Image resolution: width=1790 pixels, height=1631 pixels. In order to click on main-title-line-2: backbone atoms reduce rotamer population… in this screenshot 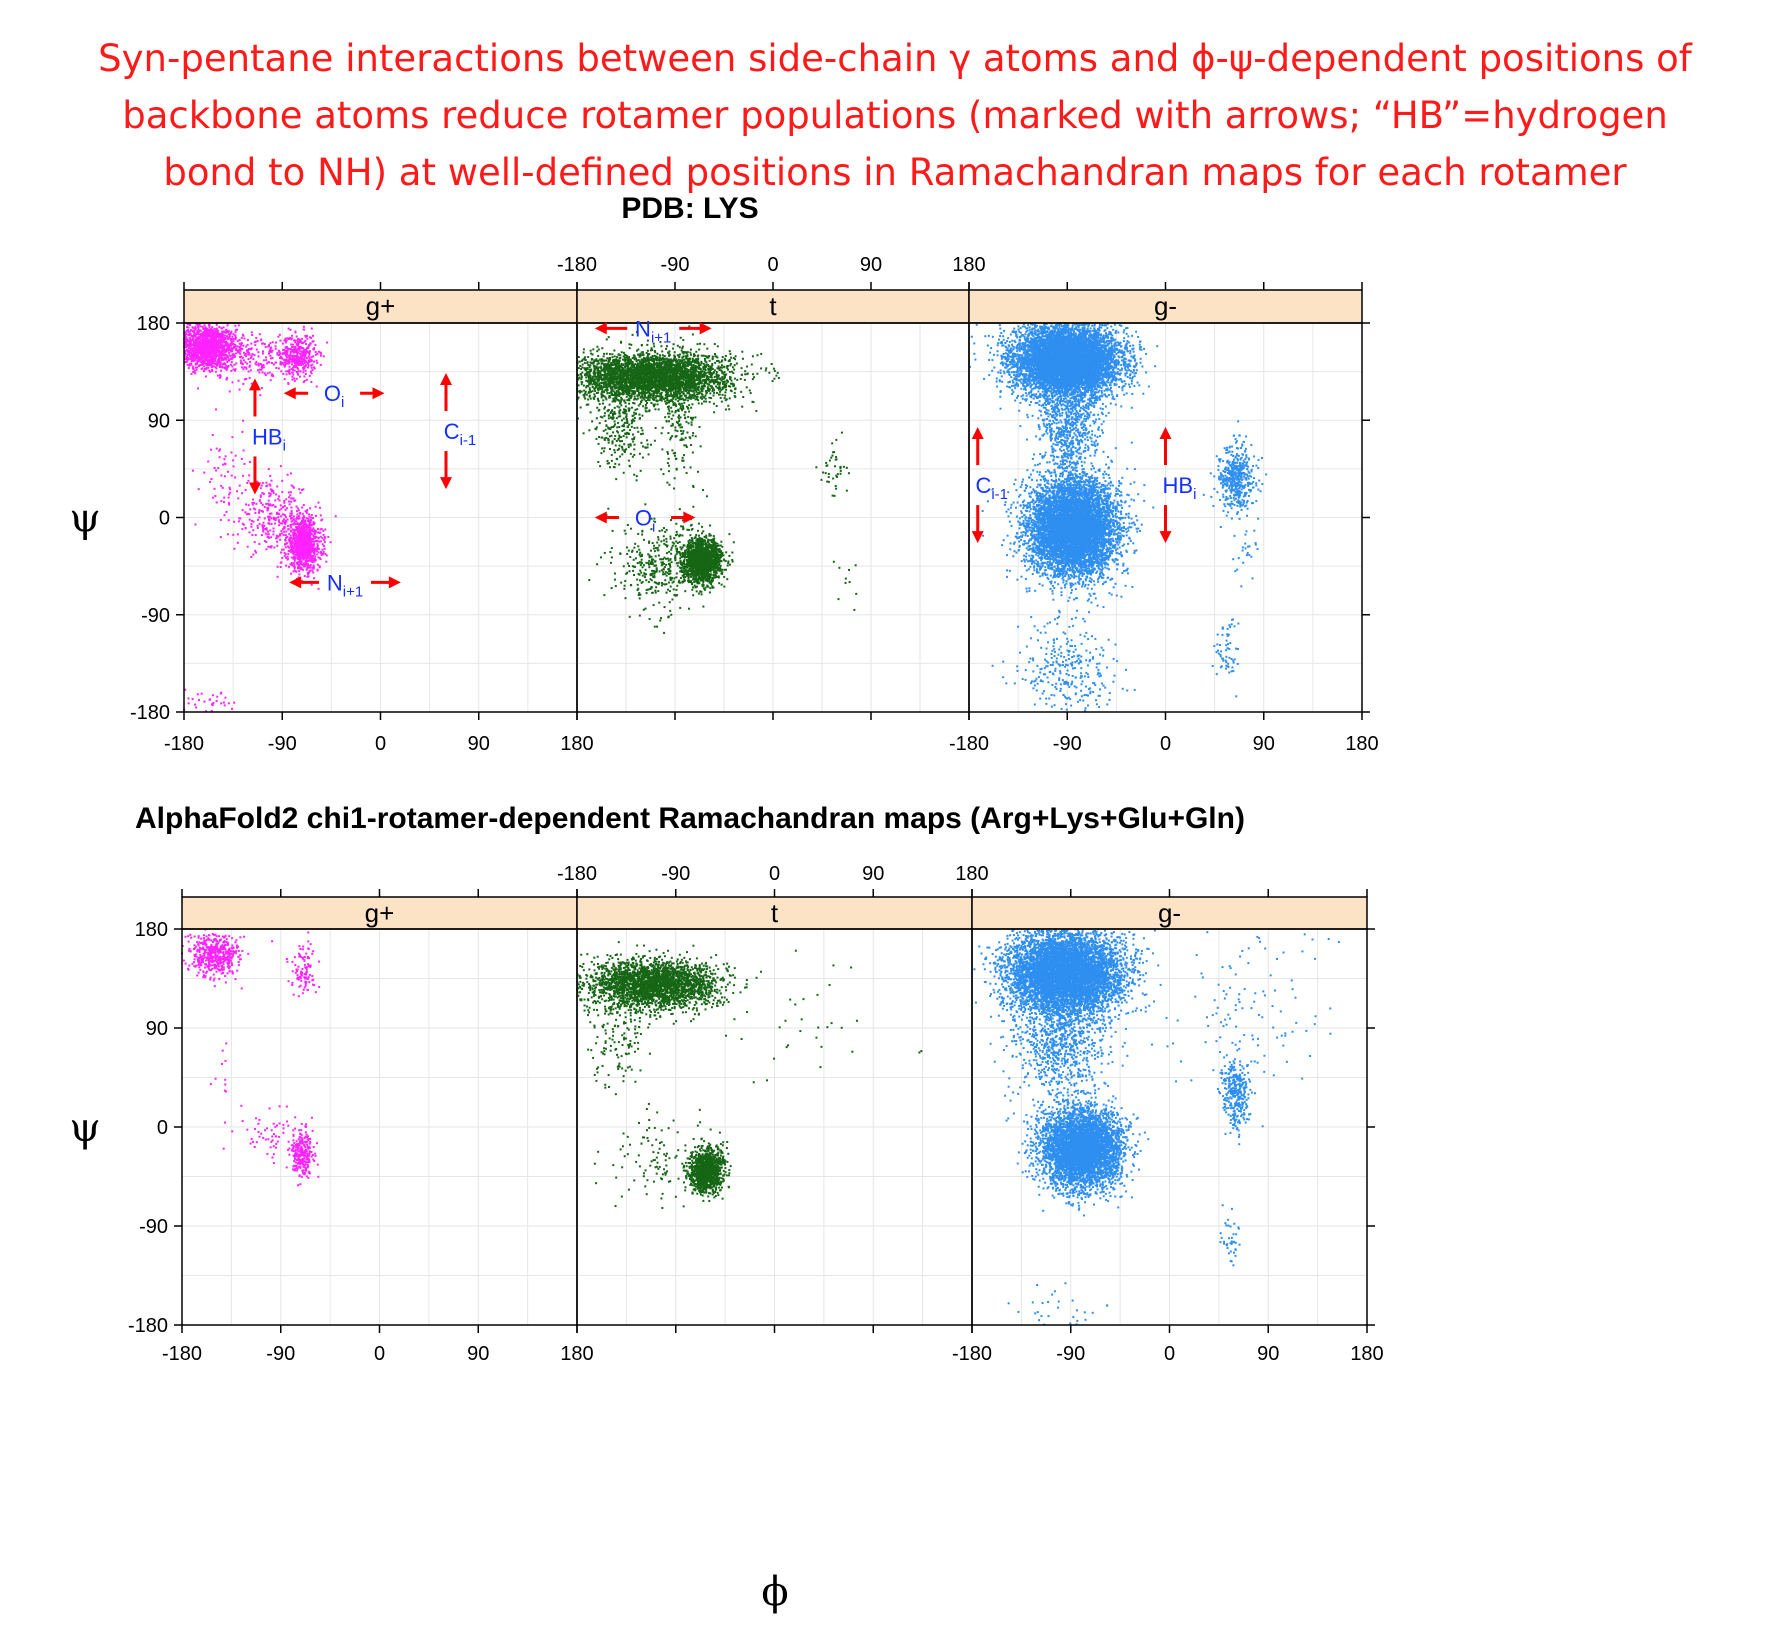, I will do `click(895, 115)`.